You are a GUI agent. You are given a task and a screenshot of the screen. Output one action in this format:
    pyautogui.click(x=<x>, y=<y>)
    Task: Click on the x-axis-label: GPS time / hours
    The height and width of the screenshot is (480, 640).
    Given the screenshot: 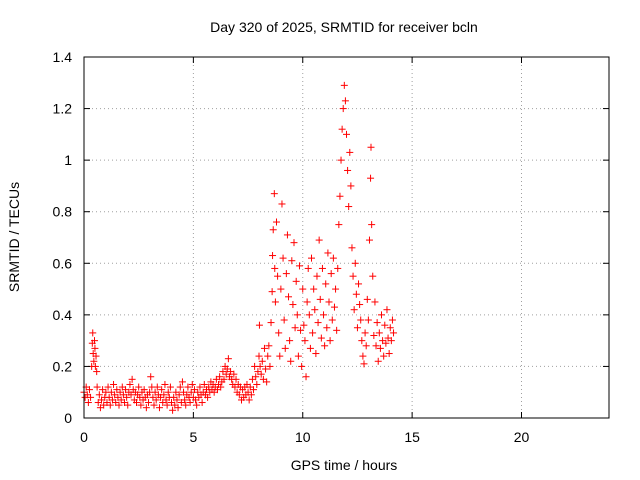 What is the action you would take?
    pyautogui.click(x=344, y=465)
    